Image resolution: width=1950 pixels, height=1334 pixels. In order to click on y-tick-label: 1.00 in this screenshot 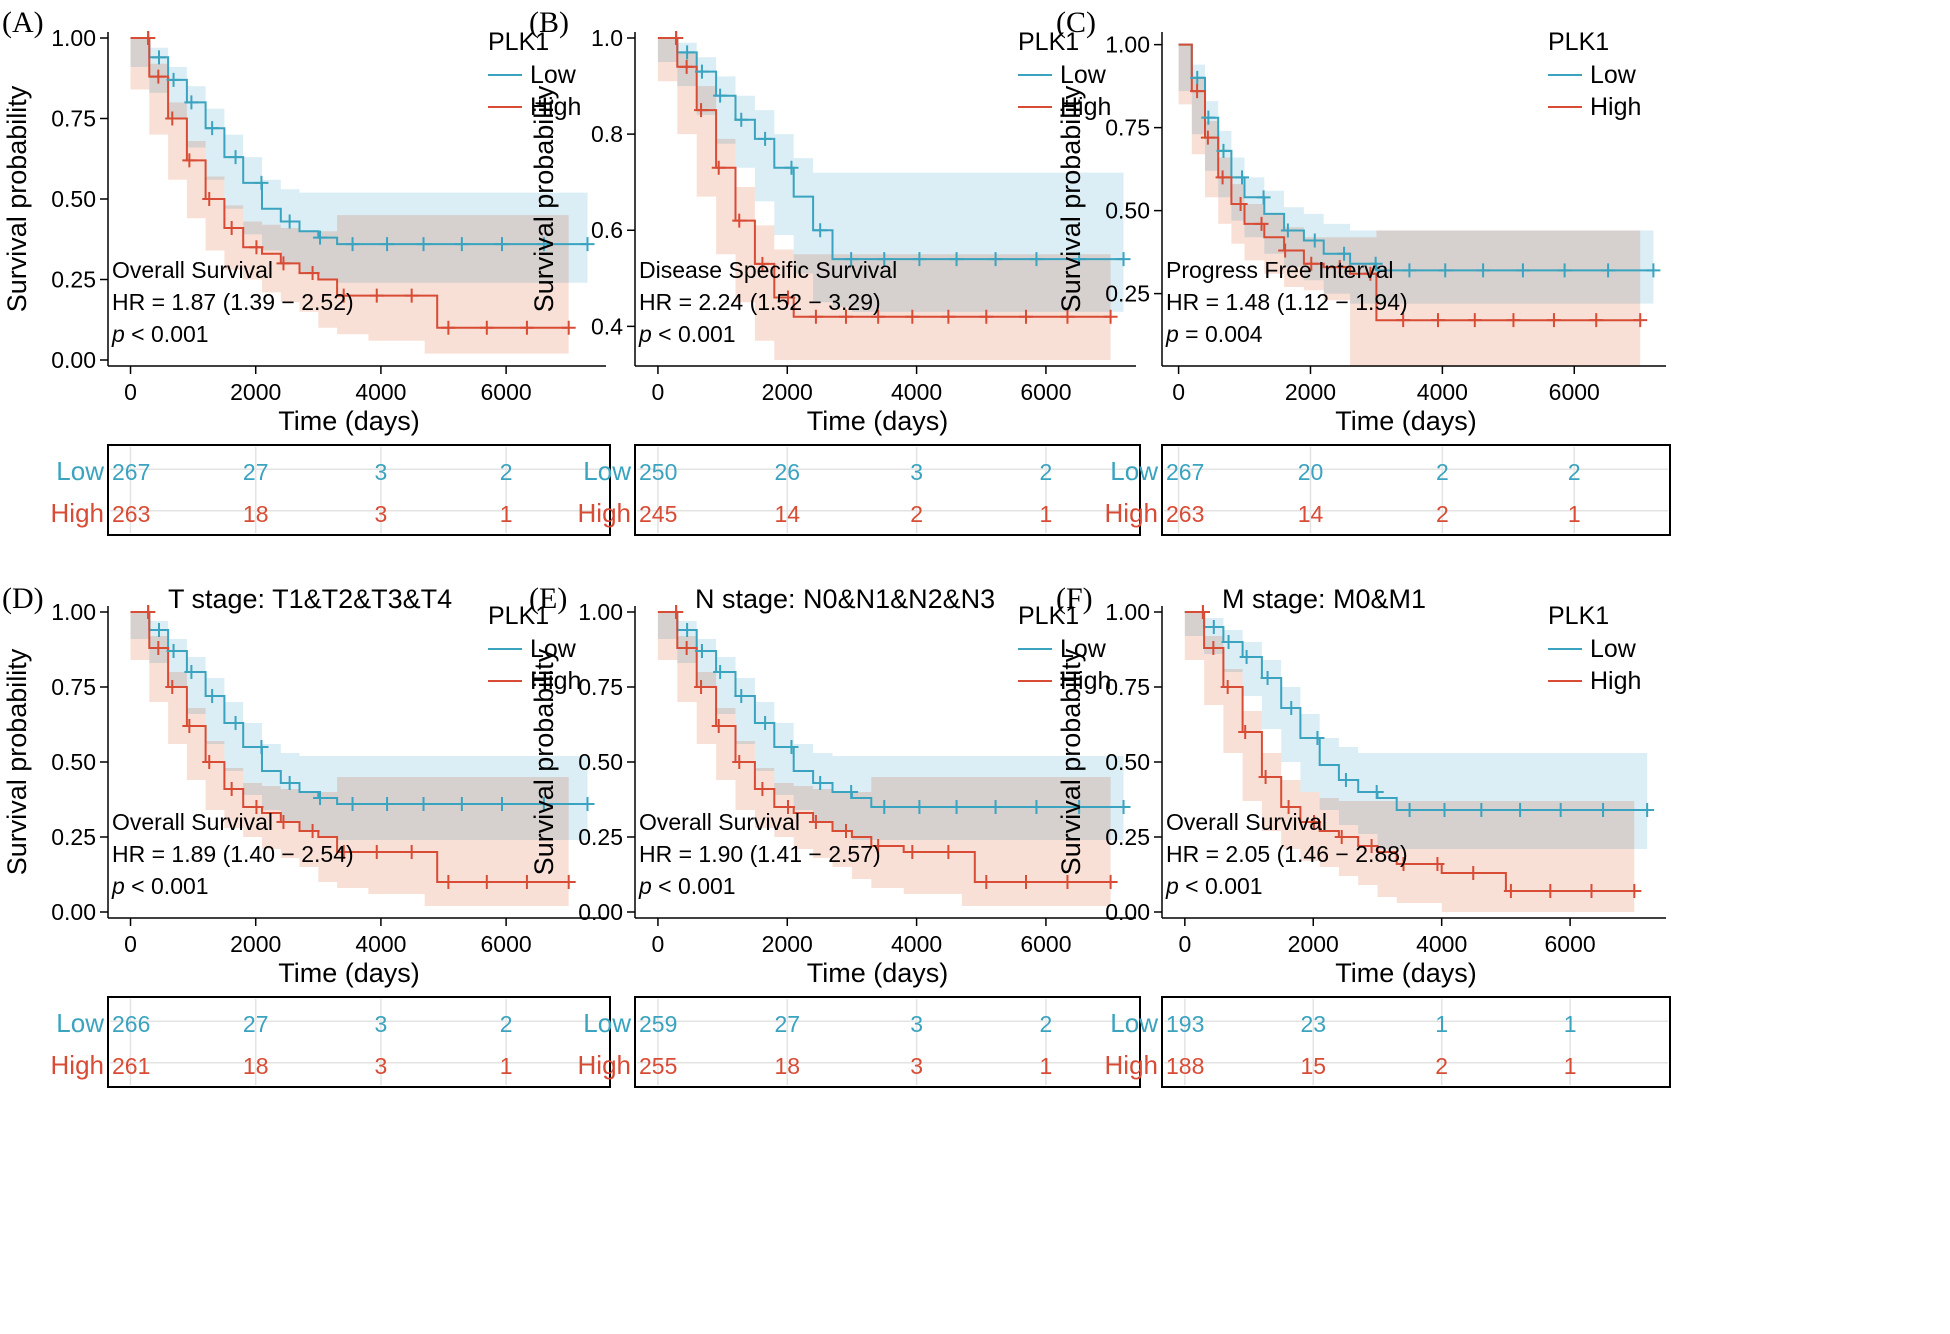, I will do `click(73, 38)`.